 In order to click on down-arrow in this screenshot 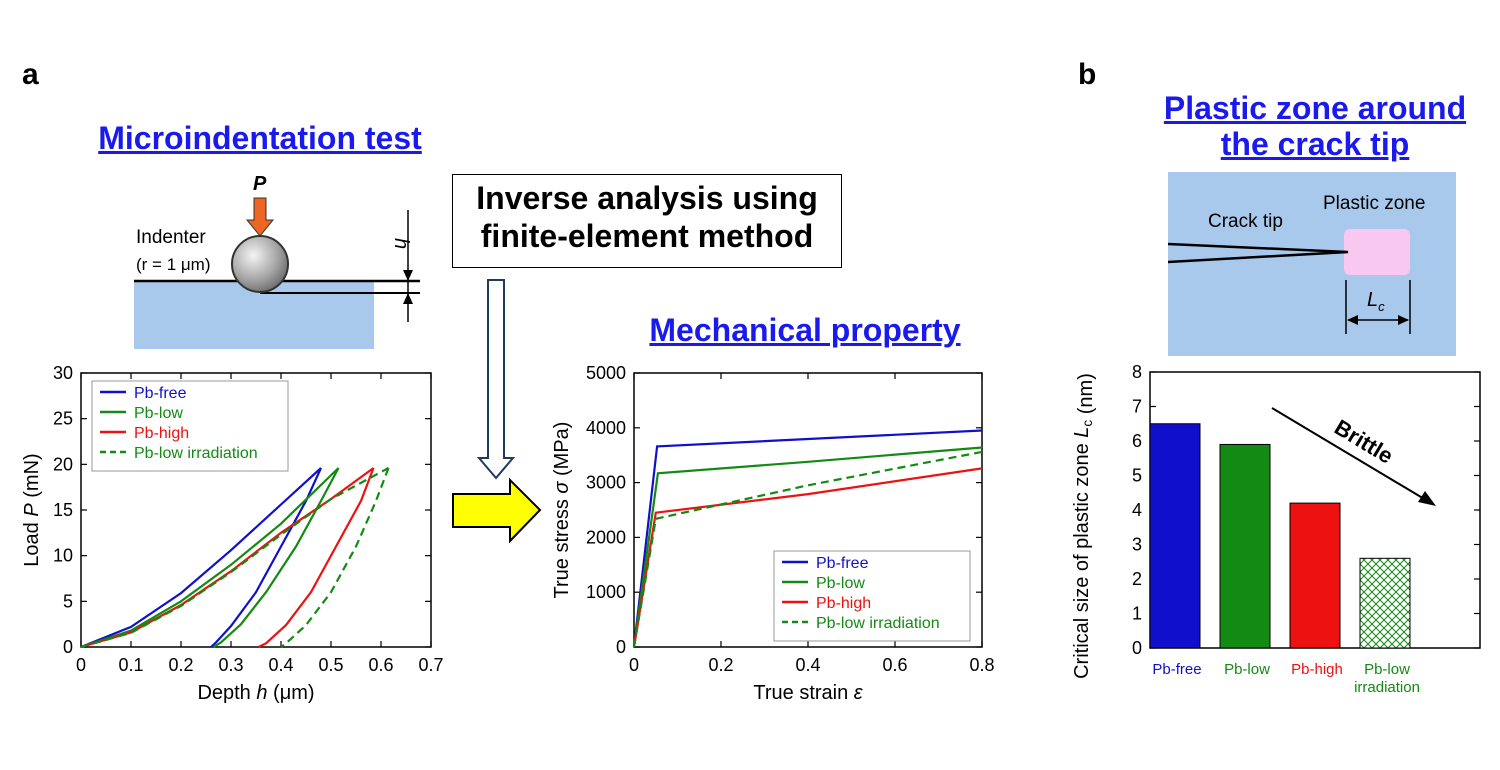, I will do `click(496, 379)`.